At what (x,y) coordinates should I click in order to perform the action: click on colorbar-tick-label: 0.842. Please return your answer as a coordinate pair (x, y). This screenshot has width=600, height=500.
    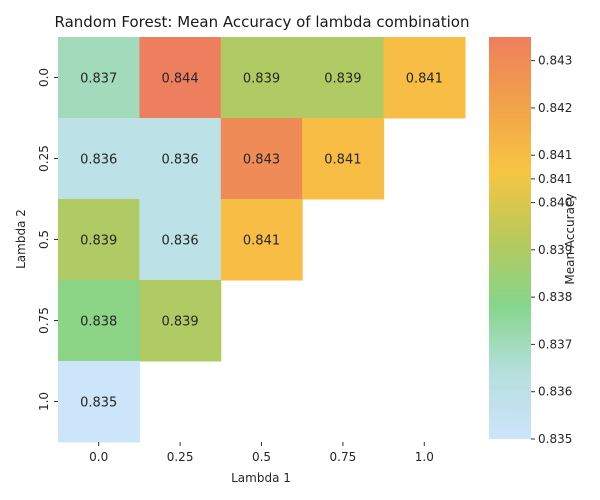
    Looking at the image, I should click on (555, 108).